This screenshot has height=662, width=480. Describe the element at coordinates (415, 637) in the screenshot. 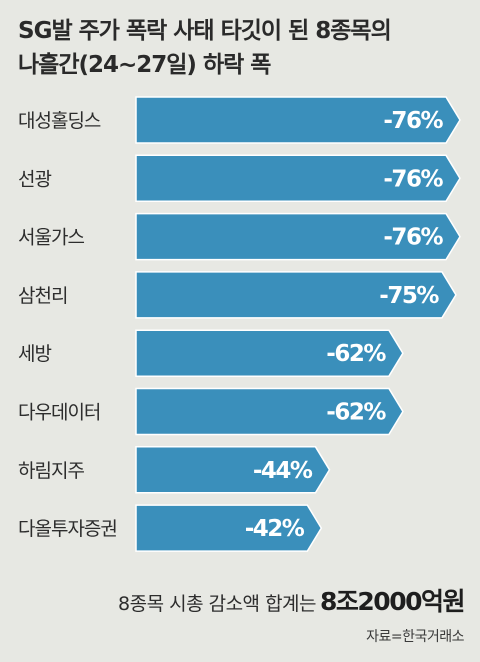

I see `source-note: 자료=한국거래소` at that location.